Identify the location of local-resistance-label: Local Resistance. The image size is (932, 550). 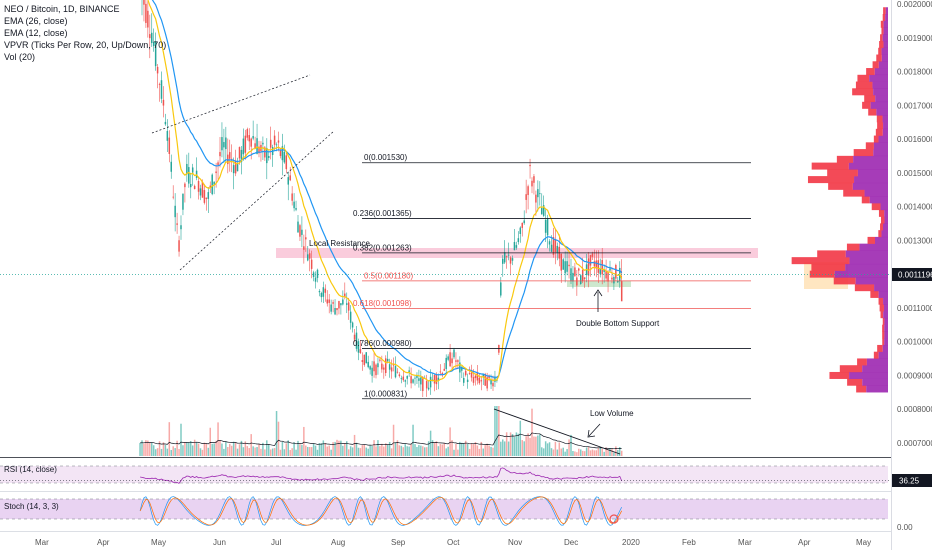
(339, 243).